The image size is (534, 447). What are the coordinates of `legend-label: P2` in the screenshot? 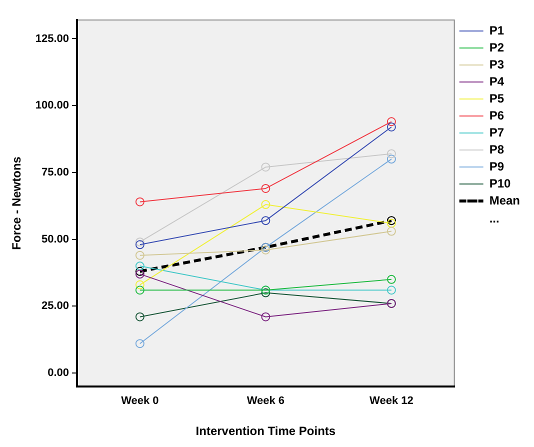 It's located at (496, 47).